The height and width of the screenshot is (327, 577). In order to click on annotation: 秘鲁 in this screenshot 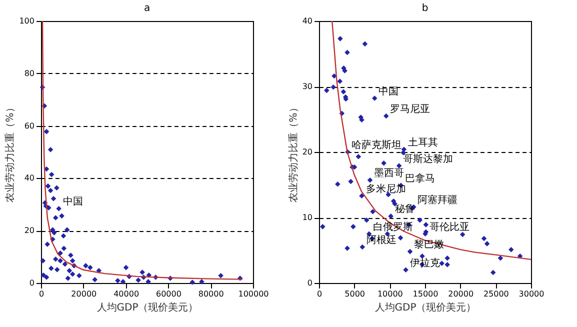, I will do `click(404, 209)`.